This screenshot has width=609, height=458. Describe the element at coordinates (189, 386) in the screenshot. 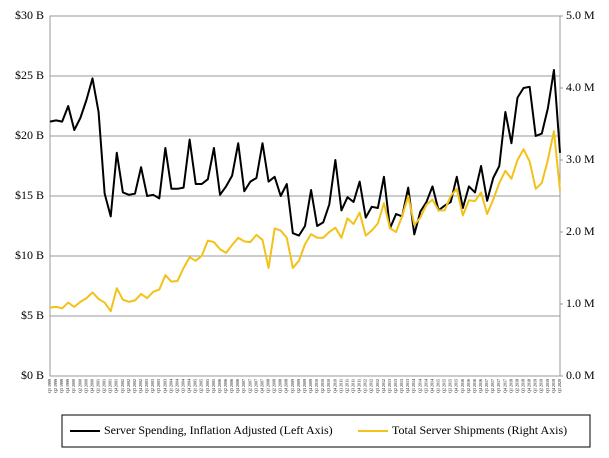

I see `x-tick-label: Q4 2004` at that location.